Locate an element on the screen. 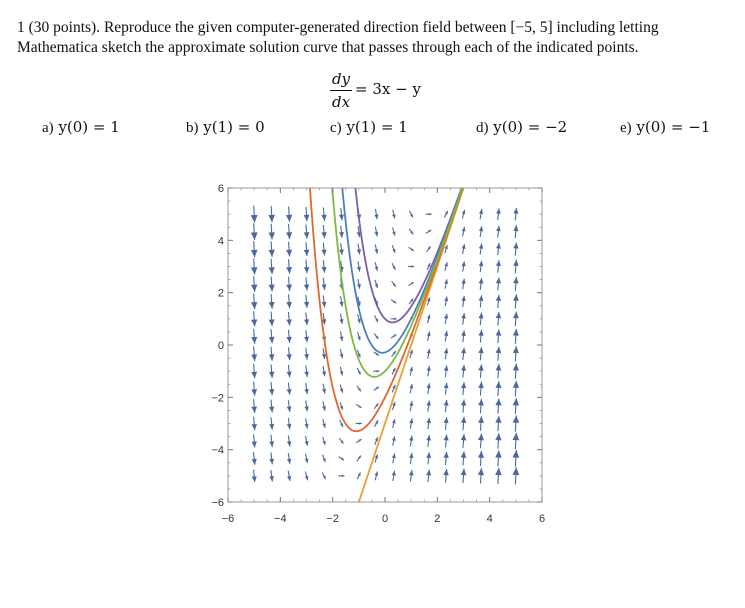 The height and width of the screenshot is (608, 745). part-c: c) y(1) = 1 is located at coordinates (369, 127).